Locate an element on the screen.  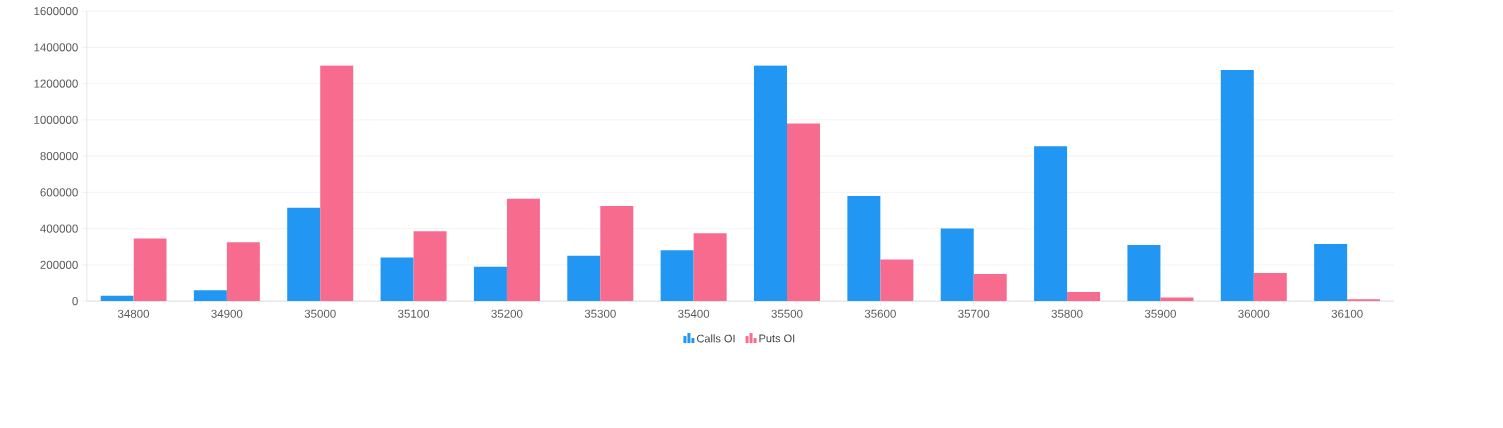
y-tick-label: 1400000 is located at coordinates (56, 47).